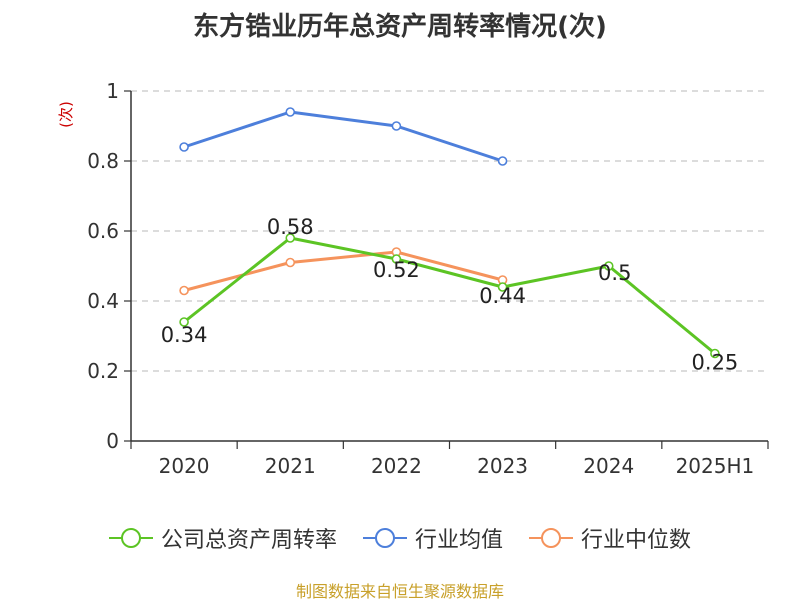 This screenshot has height=602, width=800. What do you see at coordinates (112, 441) in the screenshot?
I see `y-tick-label: 0` at bounding box center [112, 441].